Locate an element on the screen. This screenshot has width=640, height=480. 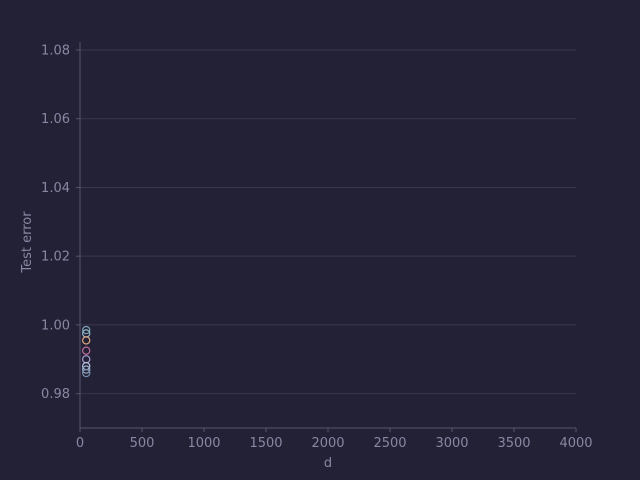
data-points is located at coordinates (86, 351).